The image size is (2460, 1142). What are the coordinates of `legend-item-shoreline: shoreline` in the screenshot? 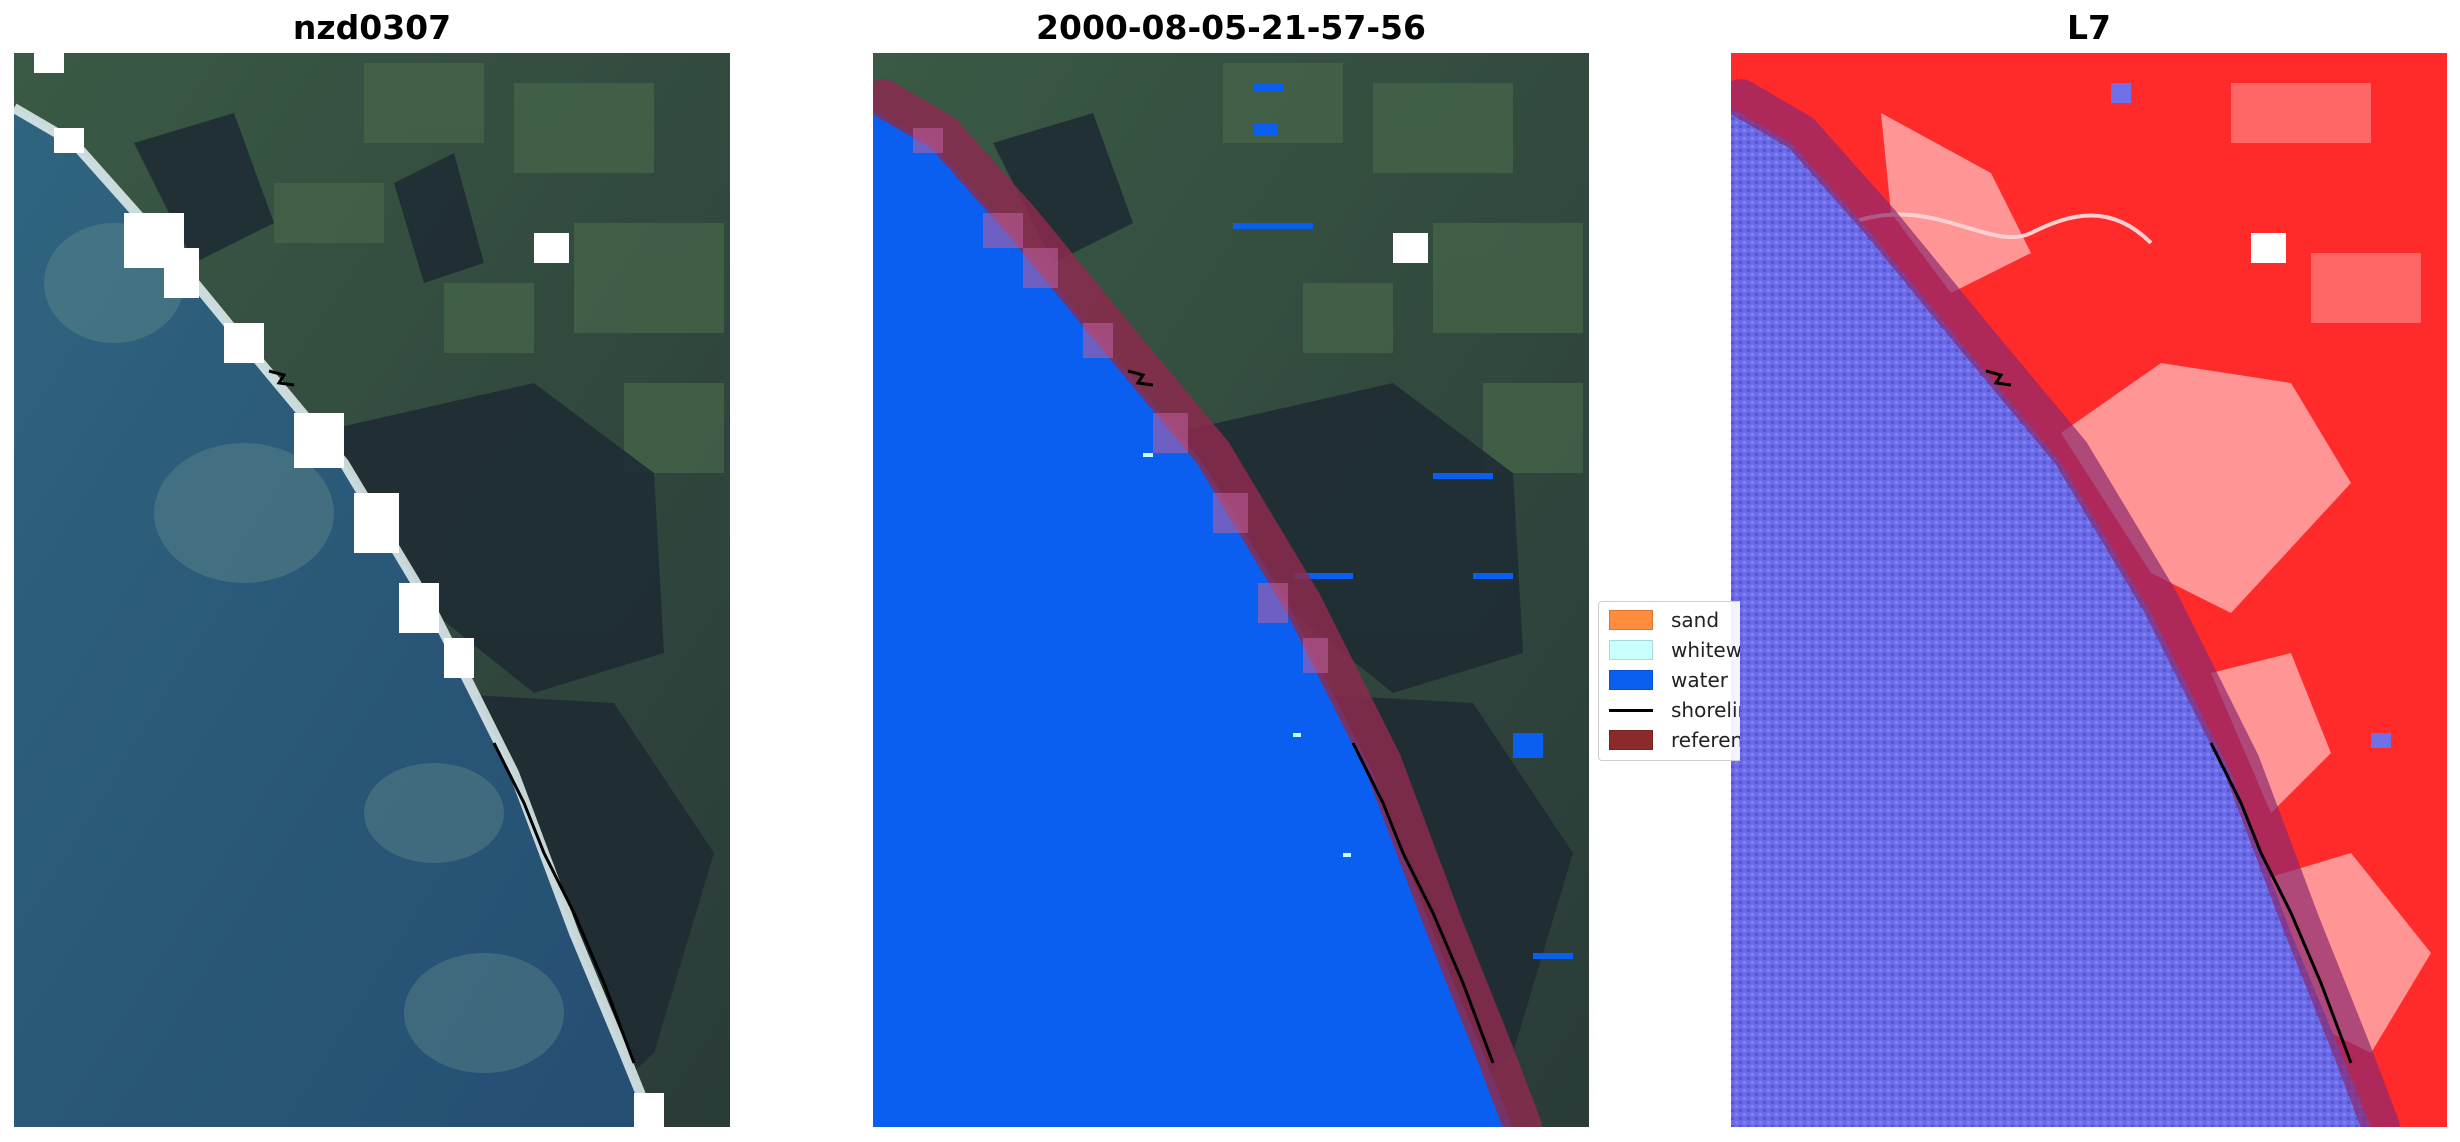 It's located at (1674, 710).